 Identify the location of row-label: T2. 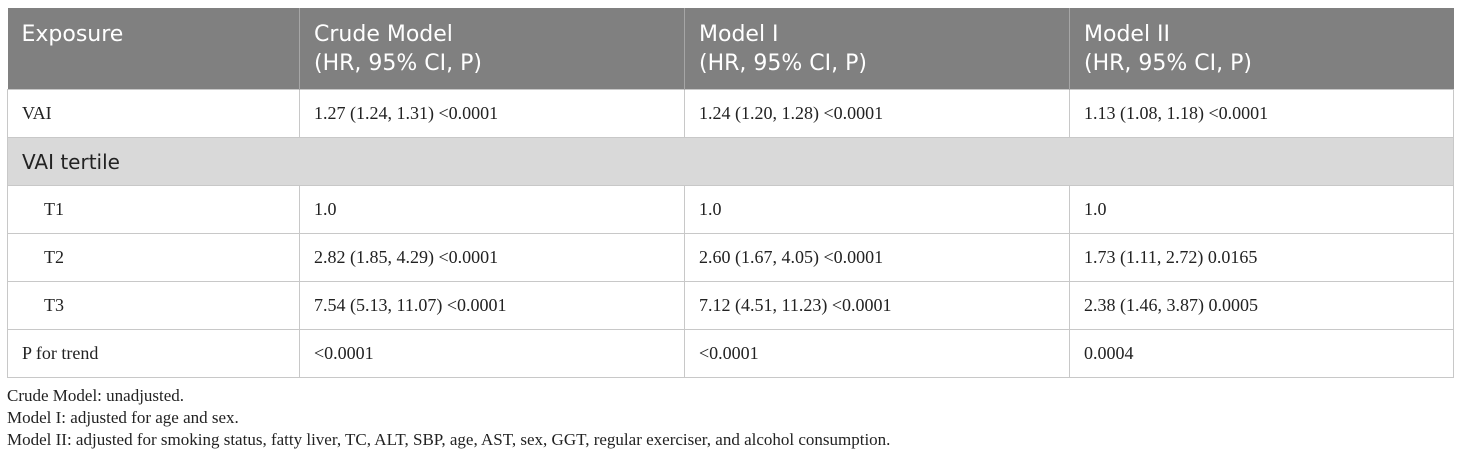
(153, 257).